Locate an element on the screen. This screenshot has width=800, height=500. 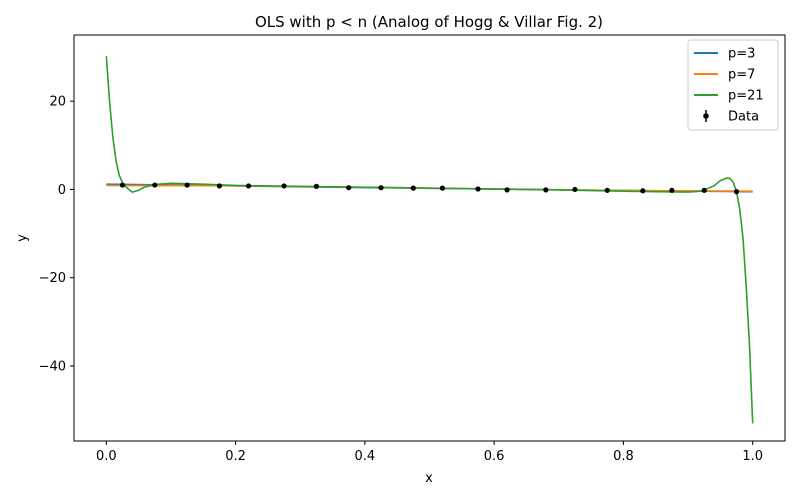
y-tick-label: −40 is located at coordinates (52, 366).